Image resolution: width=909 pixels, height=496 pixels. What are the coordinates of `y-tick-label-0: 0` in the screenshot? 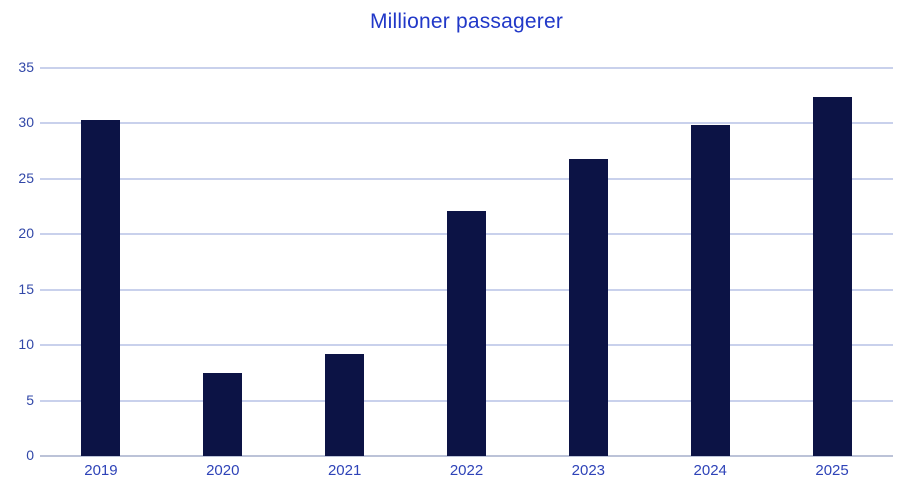 It's located at (30, 455).